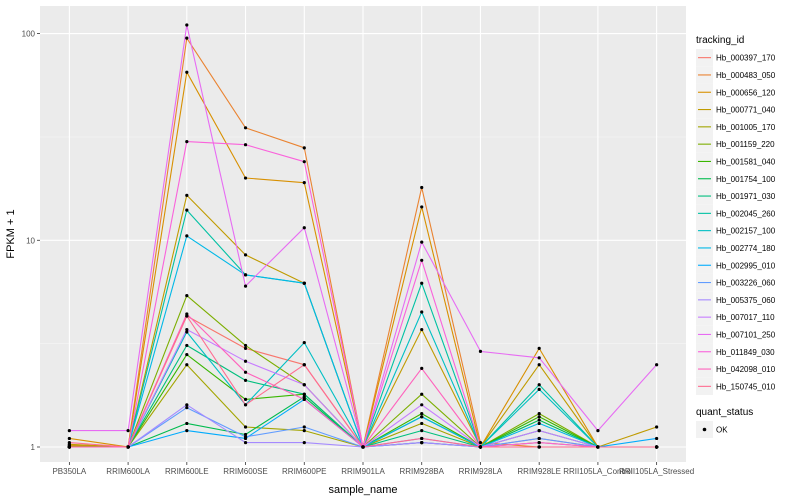  I want to click on x-tick-label: RRIM600LE, so click(187, 471).